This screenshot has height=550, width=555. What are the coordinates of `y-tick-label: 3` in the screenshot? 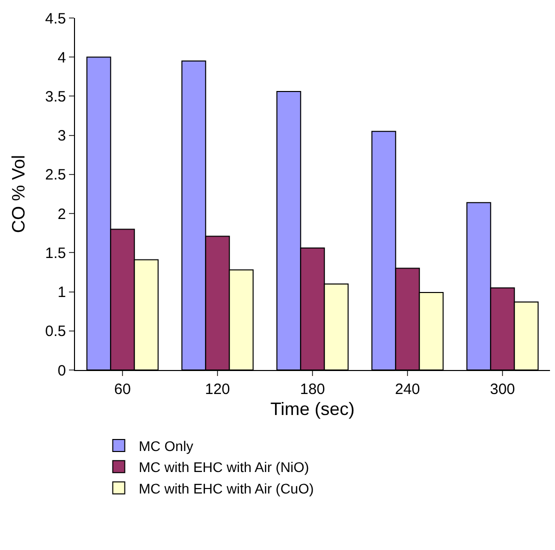 It's located at (62, 136).